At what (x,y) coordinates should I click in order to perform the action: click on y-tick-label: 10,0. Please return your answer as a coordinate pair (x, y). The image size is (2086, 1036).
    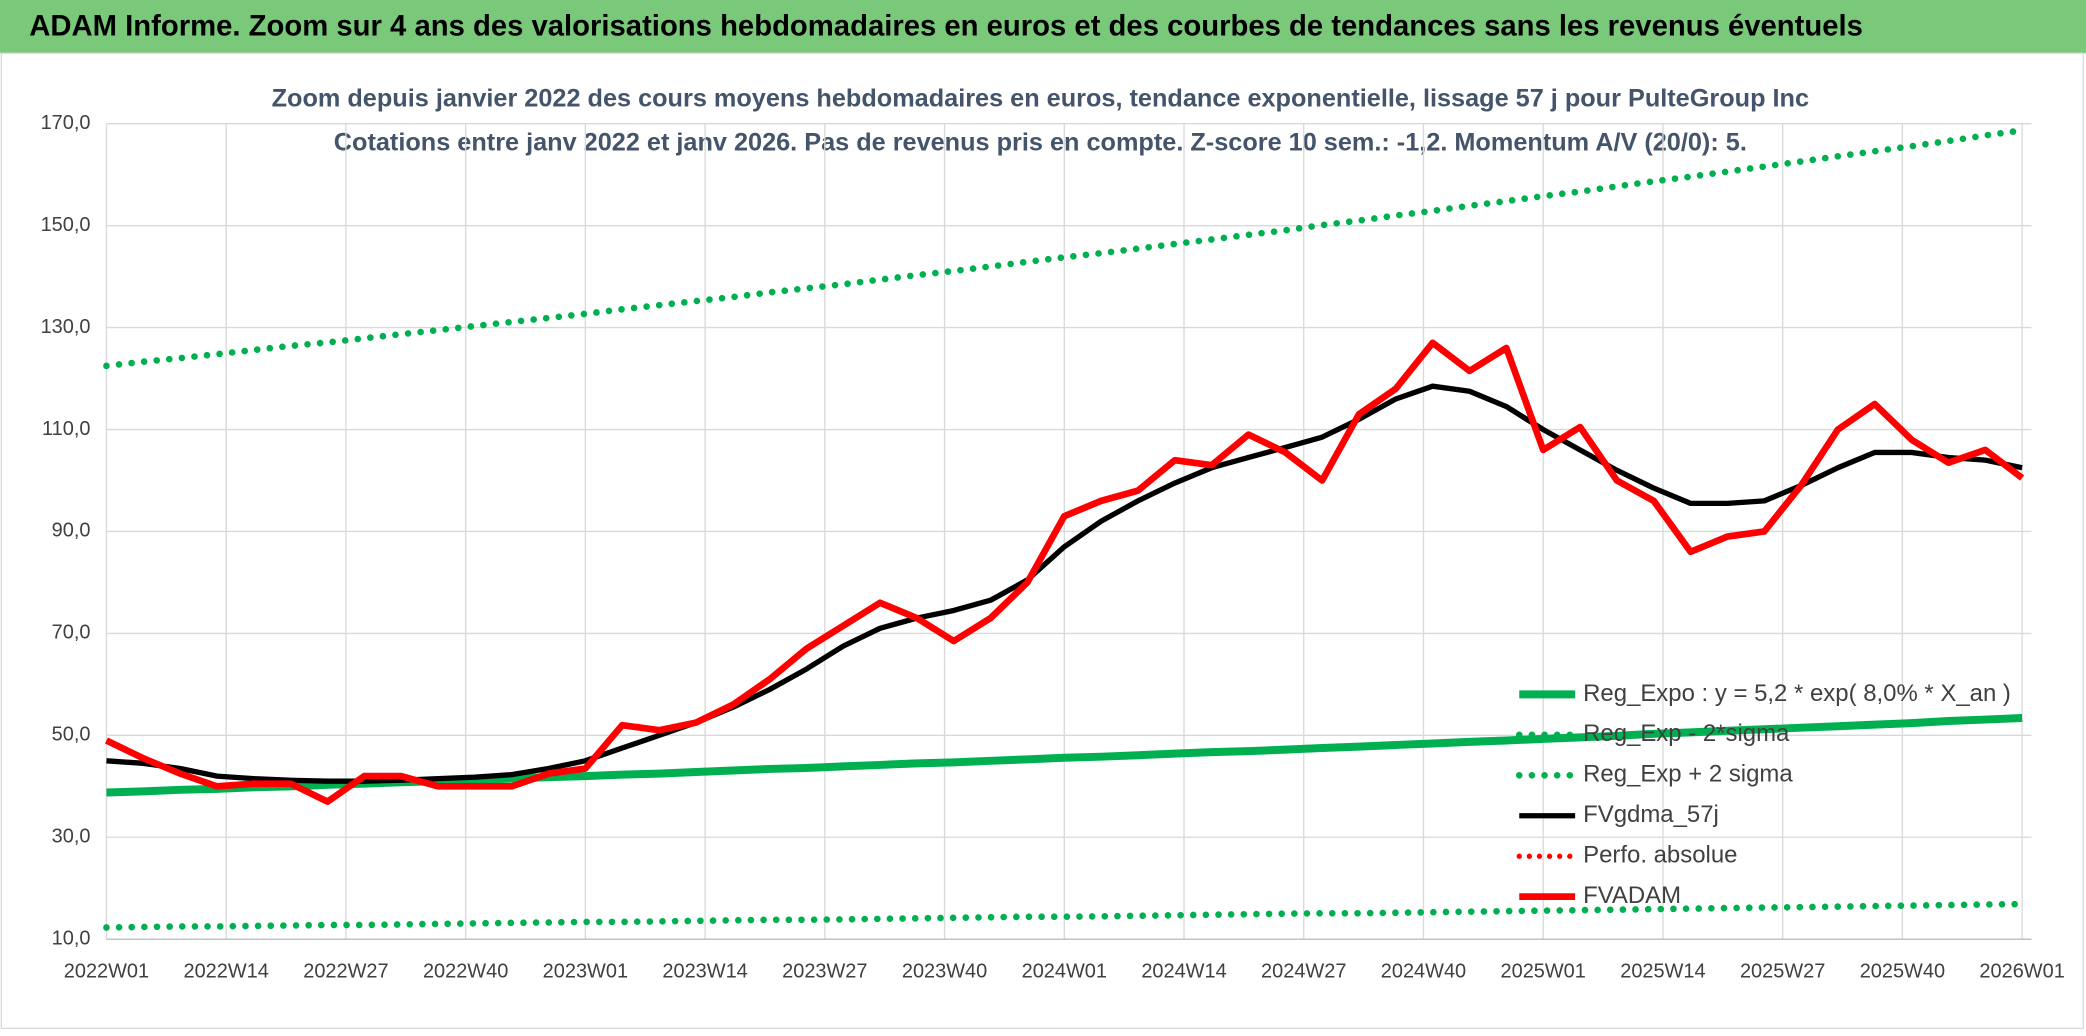
    Looking at the image, I should click on (71, 938).